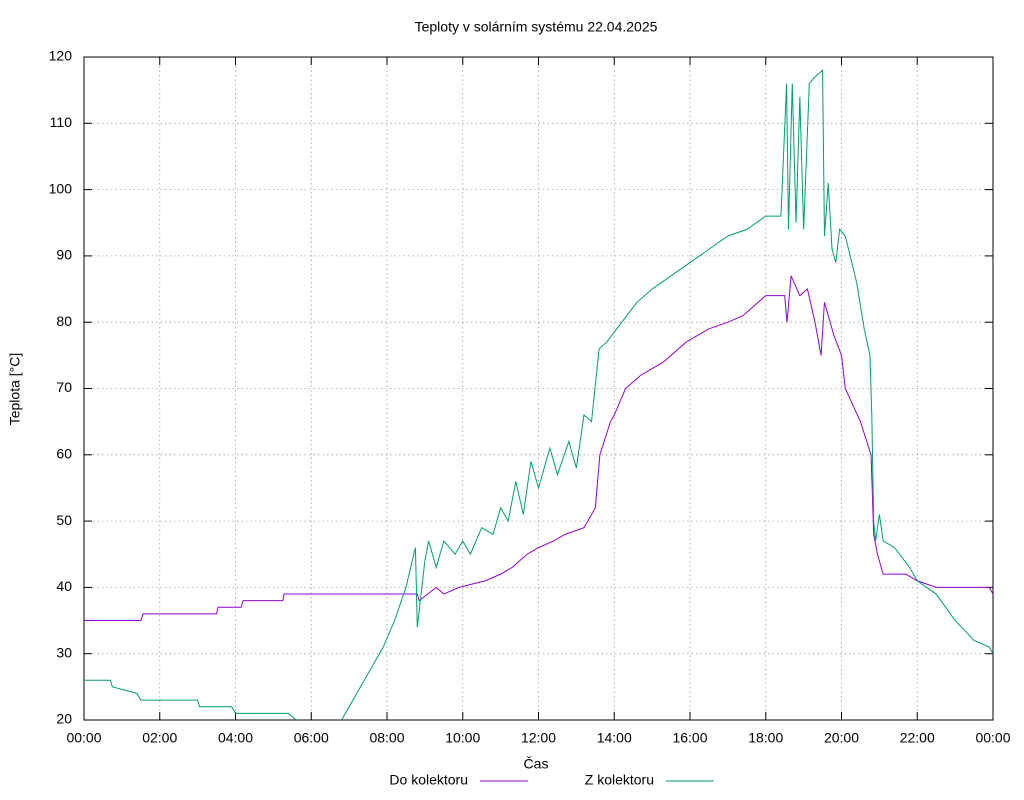  Describe the element at coordinates (64, 454) in the screenshot. I see `y-tick-label: 60` at that location.